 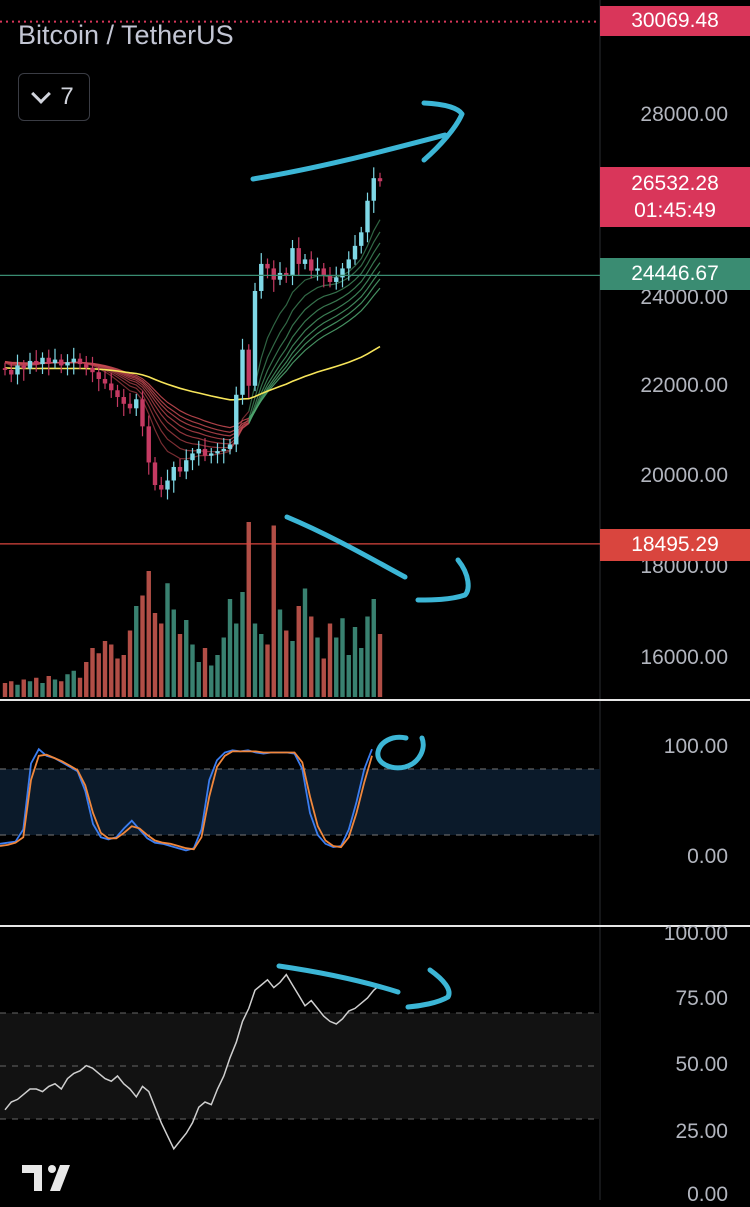 I want to click on lower-line-price-tag: 18495.29, so click(x=675, y=545).